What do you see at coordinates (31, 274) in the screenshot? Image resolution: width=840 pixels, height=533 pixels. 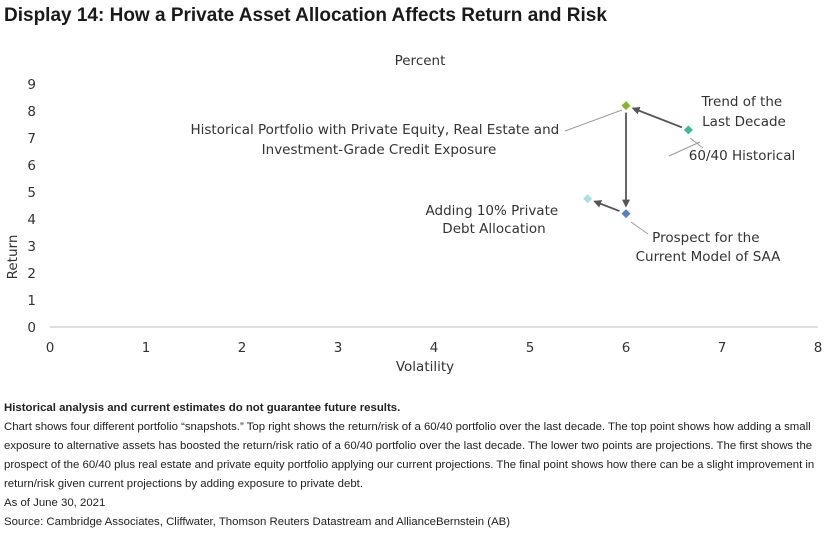 I see `y-tick-label: 2` at bounding box center [31, 274].